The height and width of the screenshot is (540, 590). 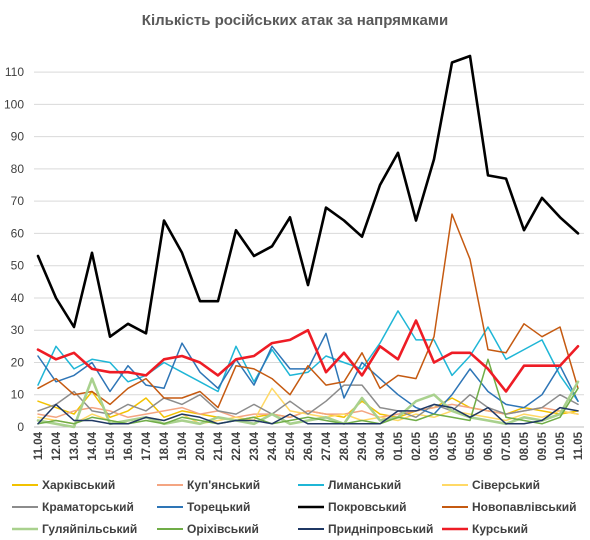 What do you see at coordinates (93, 445) in the screenshot?
I see `x-tick-label: 14.04` at bounding box center [93, 445].